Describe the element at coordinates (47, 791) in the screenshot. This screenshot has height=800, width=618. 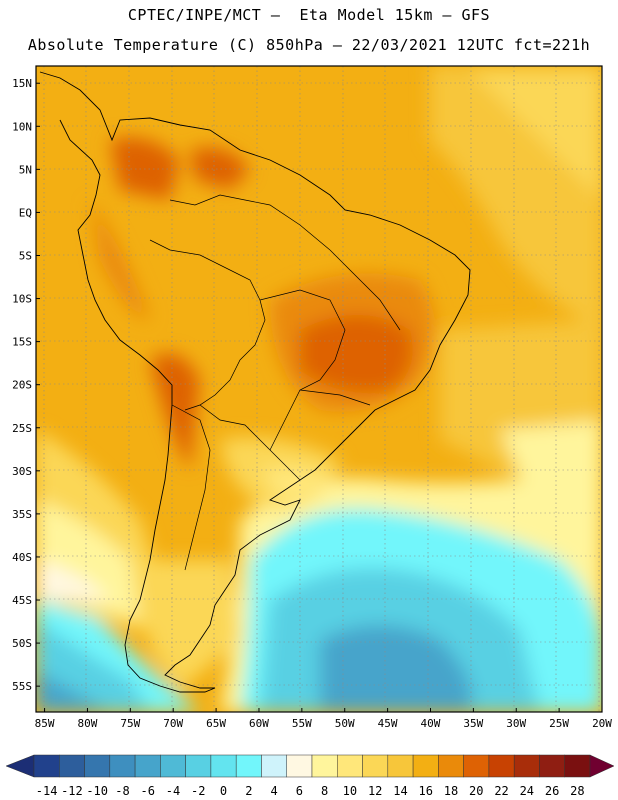
I see `colorbar-tick-label: -14` at that location.